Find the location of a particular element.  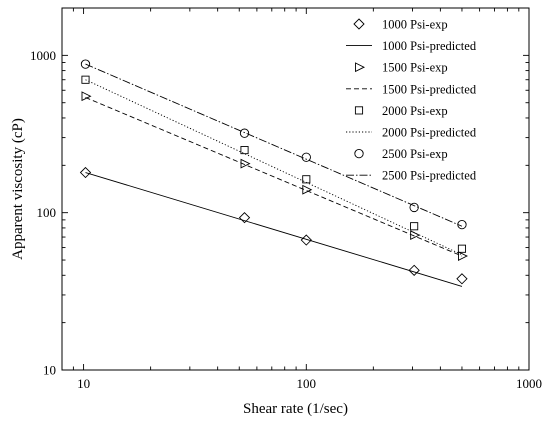

legend-entry: 2000 Psi-predicted is located at coordinates (411, 133).